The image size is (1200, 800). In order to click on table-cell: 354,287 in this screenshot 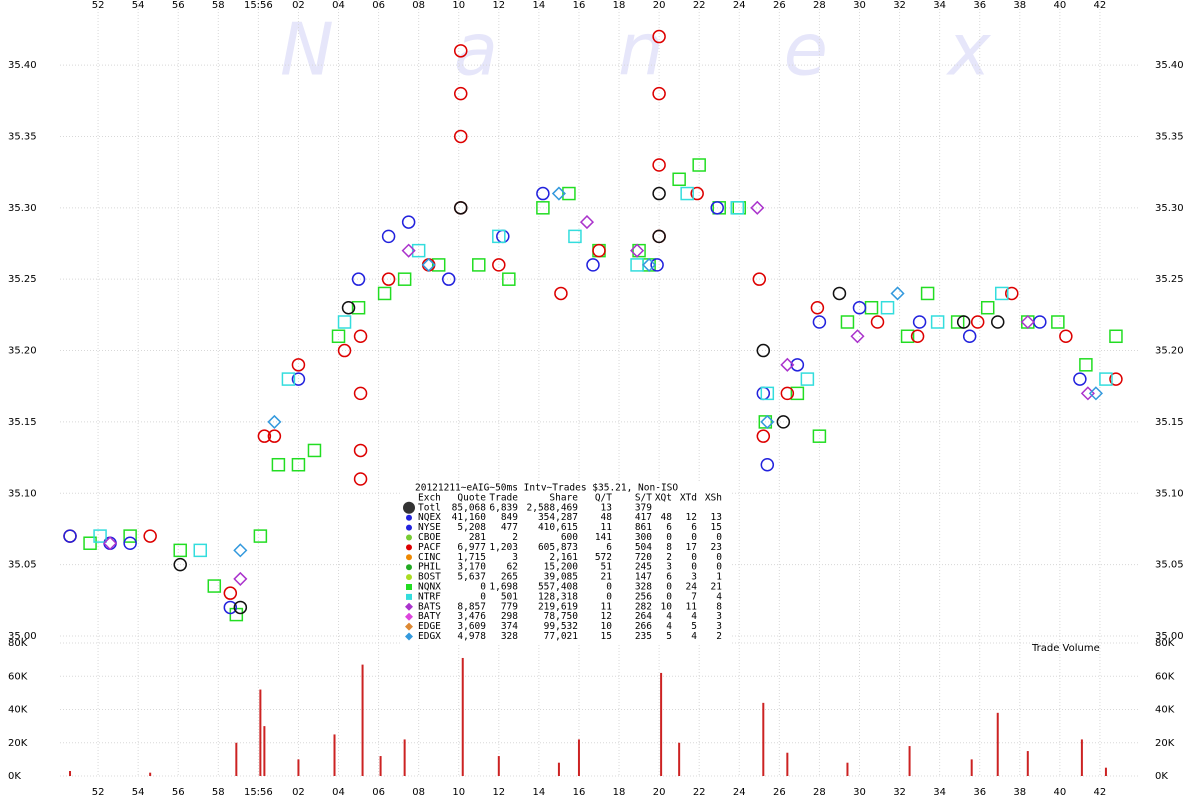, I will do `click(558, 517)`.